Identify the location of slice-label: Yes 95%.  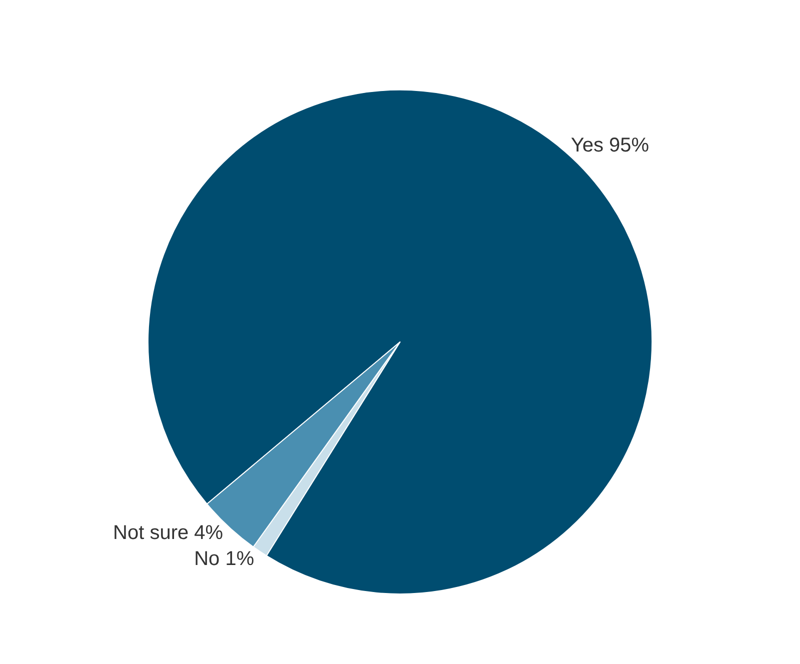
(610, 145).